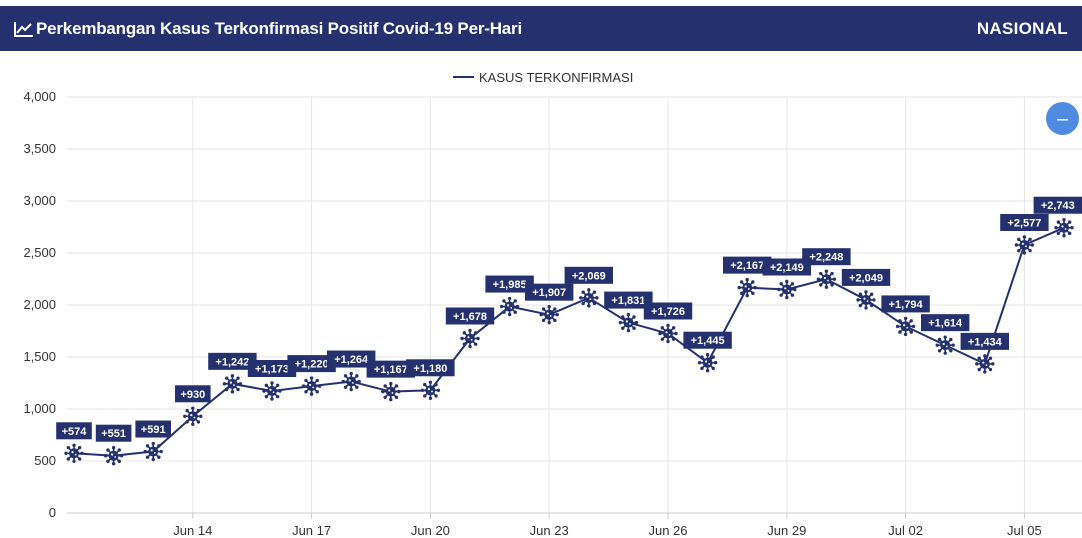 Image resolution: width=1082 pixels, height=538 pixels. What do you see at coordinates (430, 530) in the screenshot?
I see `x-tick-label: Jun 20` at bounding box center [430, 530].